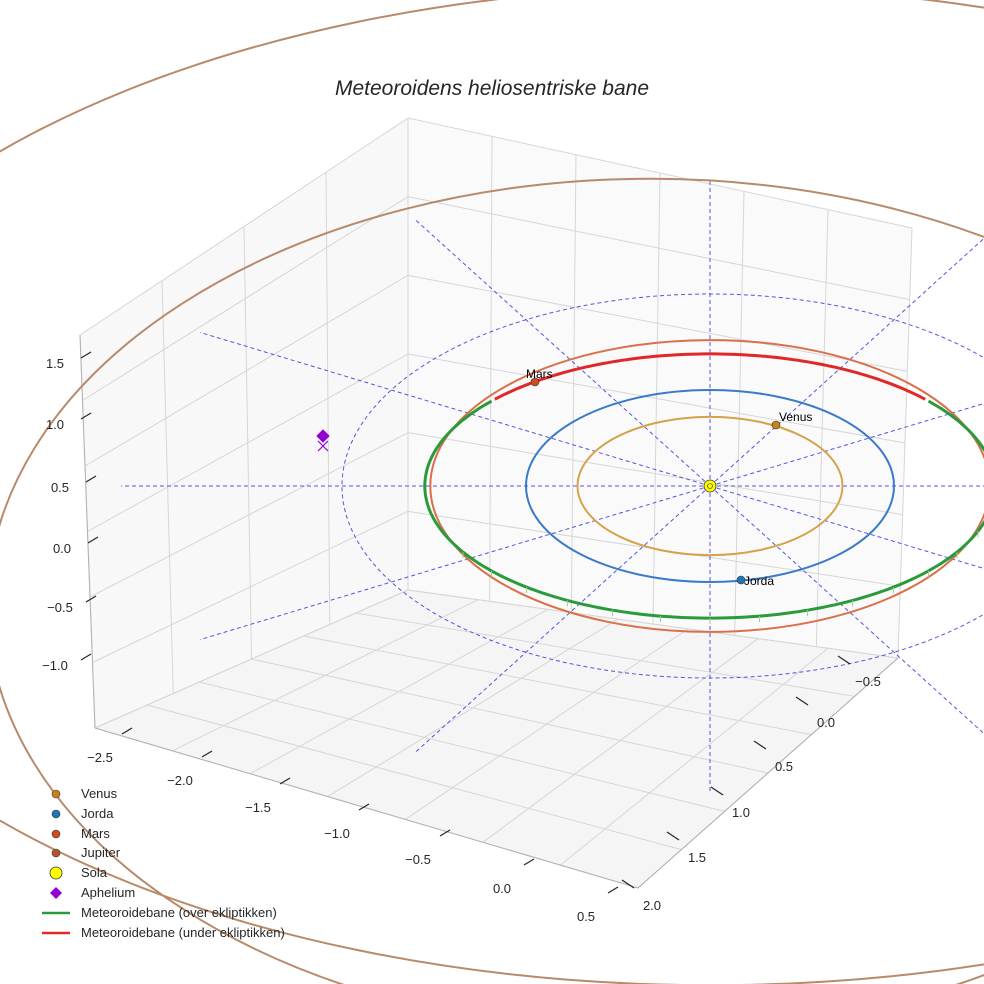 The height and width of the screenshot is (984, 984). Describe the element at coordinates (179, 912) in the screenshot. I see `legend-label: Meteoroidebane (over ekliptikken)` at that location.